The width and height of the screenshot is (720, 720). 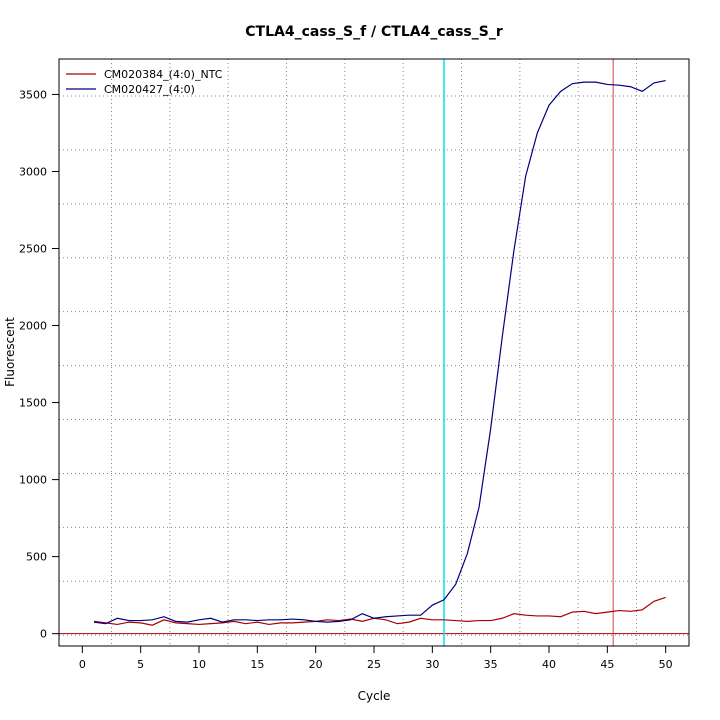 What do you see at coordinates (144, 82) in the screenshot?
I see `legend: CM020384_(4:0)_NTC CM020427_(4:0)` at bounding box center [144, 82].